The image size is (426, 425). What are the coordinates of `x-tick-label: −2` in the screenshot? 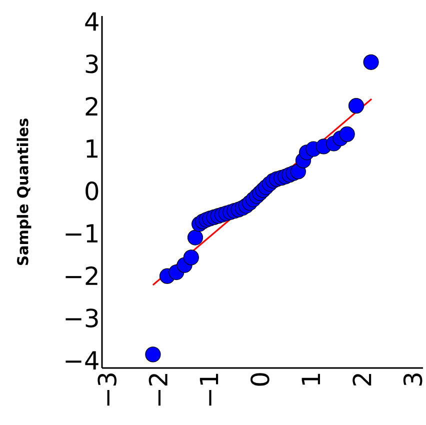 It's located at (158, 390).